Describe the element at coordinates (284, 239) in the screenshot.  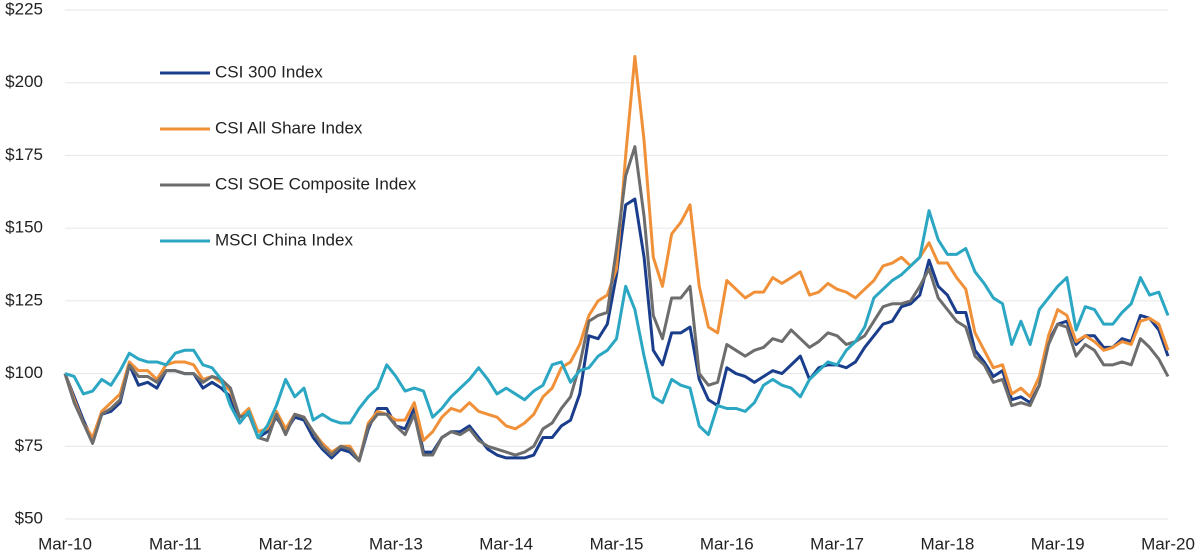
I see `legend-label: MSCI China Index` at that location.